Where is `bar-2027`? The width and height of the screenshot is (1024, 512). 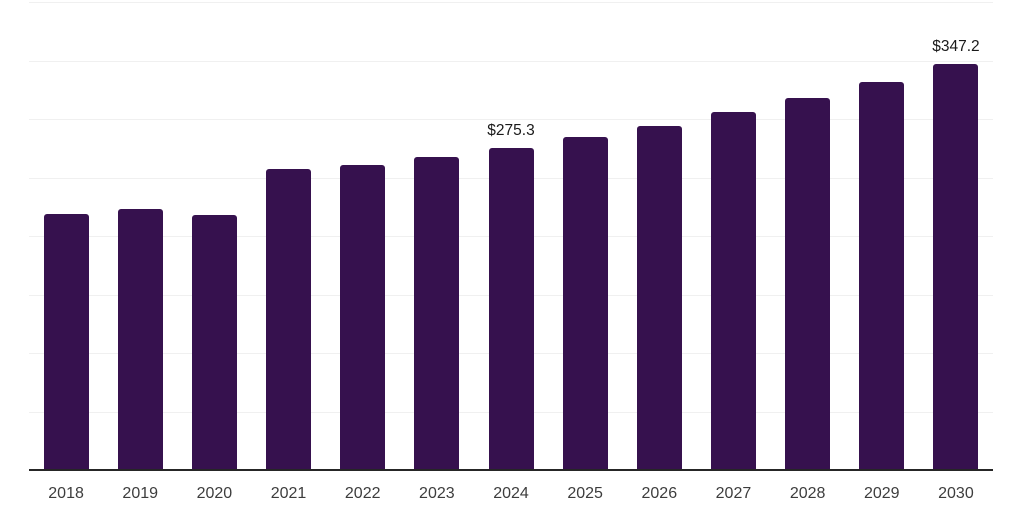 bar-2027 is located at coordinates (733, 290).